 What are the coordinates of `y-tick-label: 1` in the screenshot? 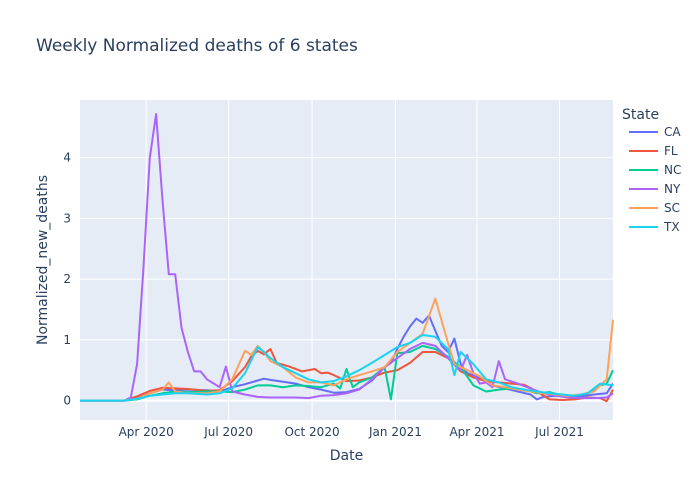 It's located at (67, 340).